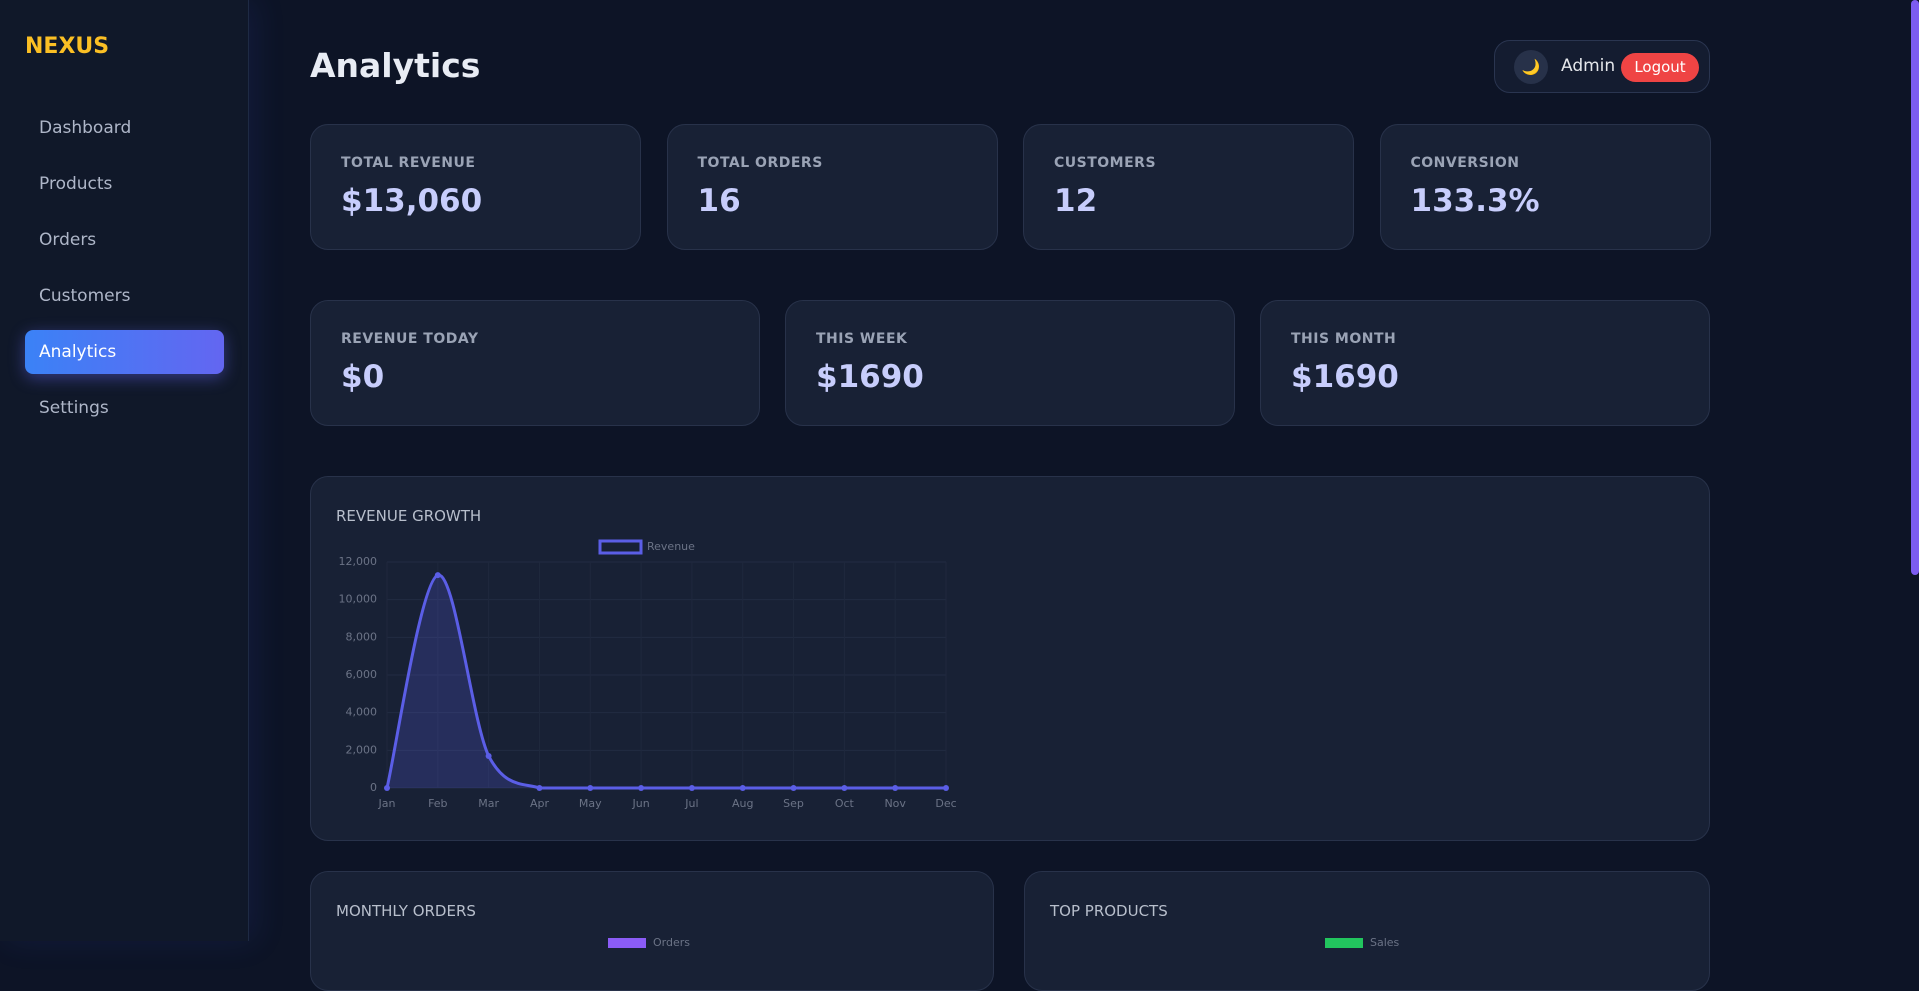  What do you see at coordinates (535, 363) in the screenshot?
I see `stat-card: REVENUE TODAY $0` at bounding box center [535, 363].